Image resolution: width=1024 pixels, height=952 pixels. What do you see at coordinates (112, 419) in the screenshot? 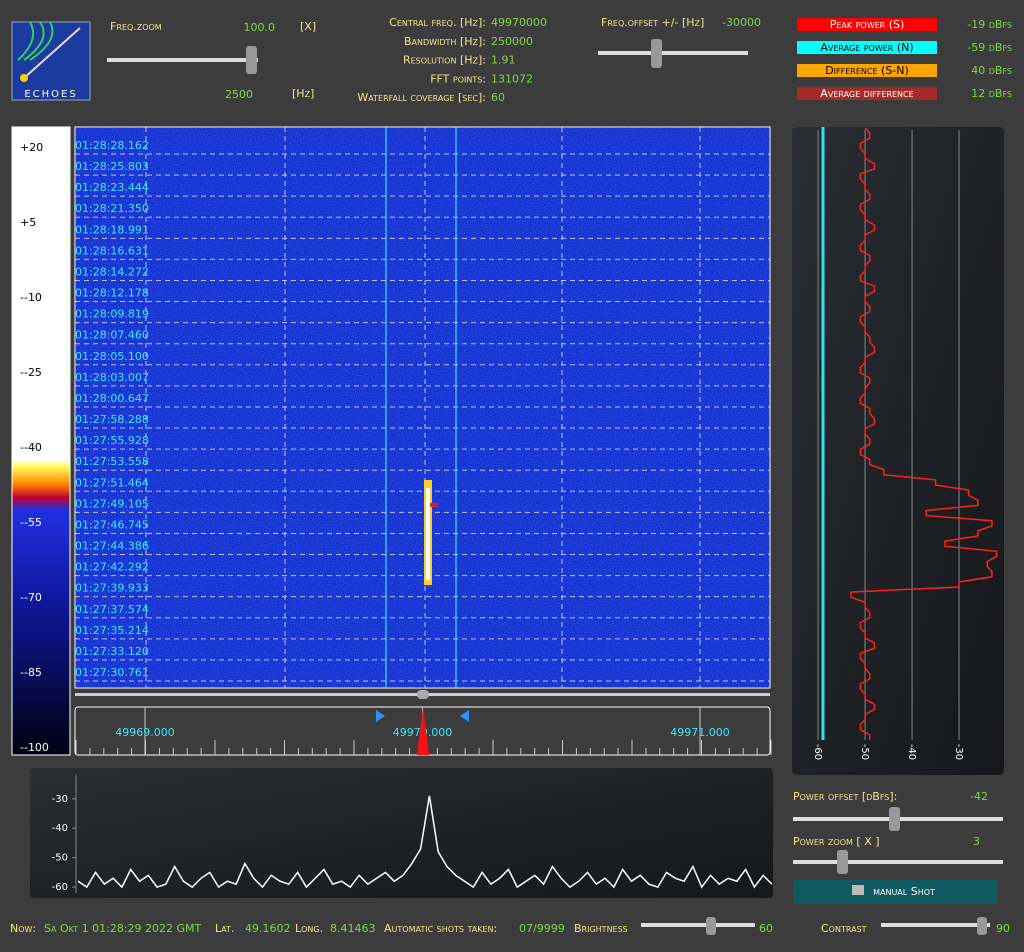
I see `timestamp: 01:27:58.288` at bounding box center [112, 419].